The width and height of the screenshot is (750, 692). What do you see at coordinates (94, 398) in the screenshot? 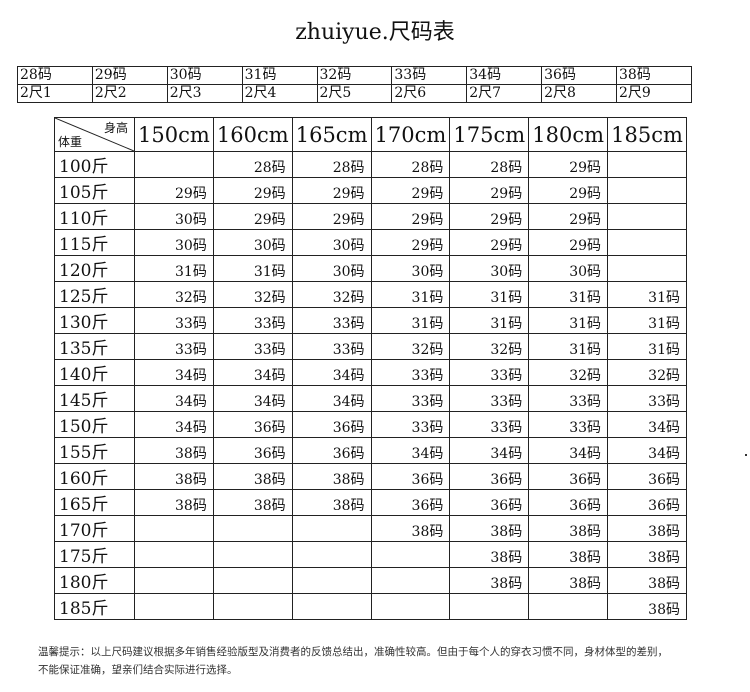
I see `weight-label-cell: 145斤` at bounding box center [94, 398].